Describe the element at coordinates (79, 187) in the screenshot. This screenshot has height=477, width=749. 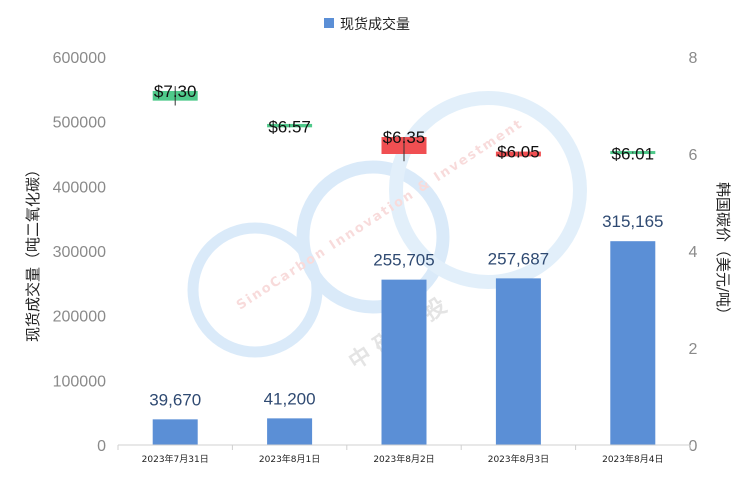
I see `y-tick-label: 400000` at that location.